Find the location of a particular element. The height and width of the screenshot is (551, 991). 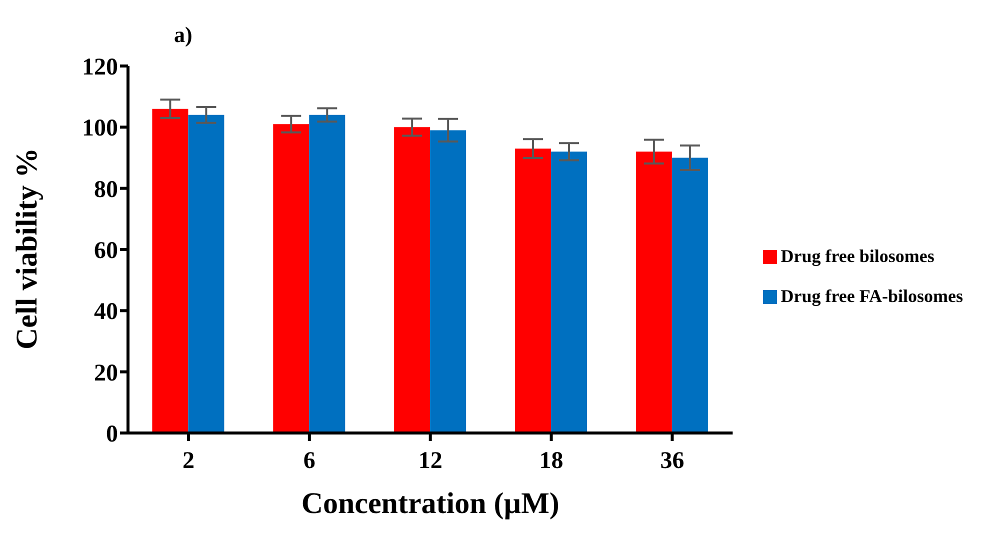

y-axis-title: Cell viability % is located at coordinates (27, 249).